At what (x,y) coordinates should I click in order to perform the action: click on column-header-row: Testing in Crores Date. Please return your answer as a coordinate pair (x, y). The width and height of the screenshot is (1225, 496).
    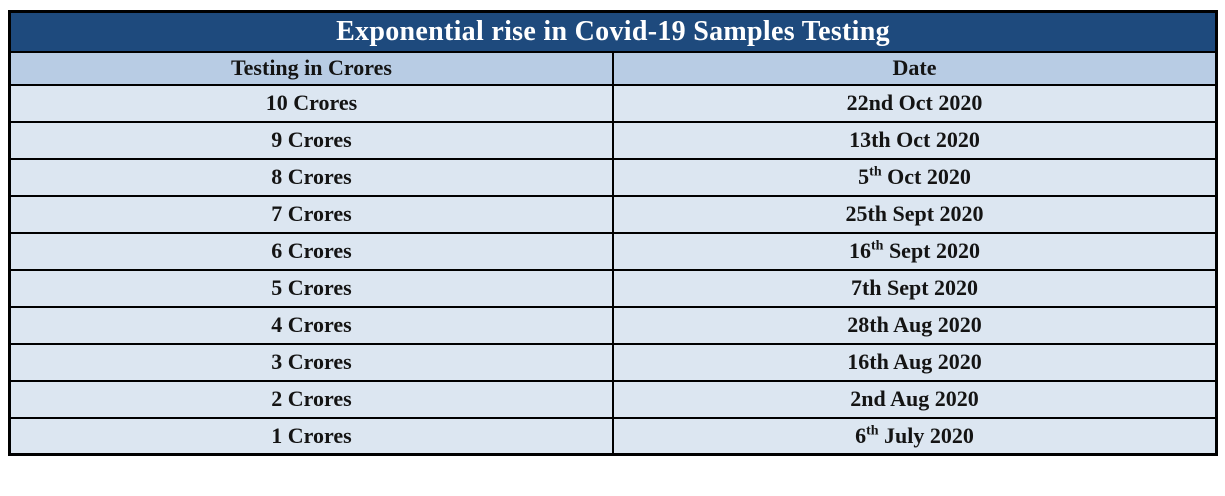
    Looking at the image, I should click on (613, 68).